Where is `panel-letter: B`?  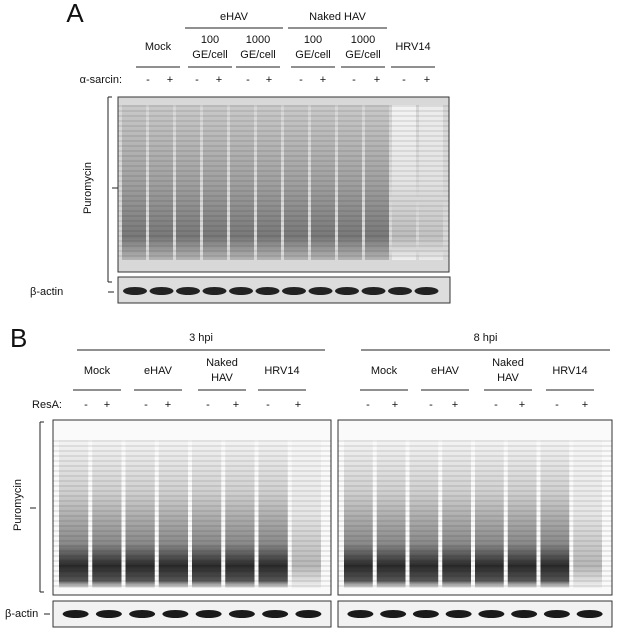
panel-letter: B is located at coordinates (18, 338).